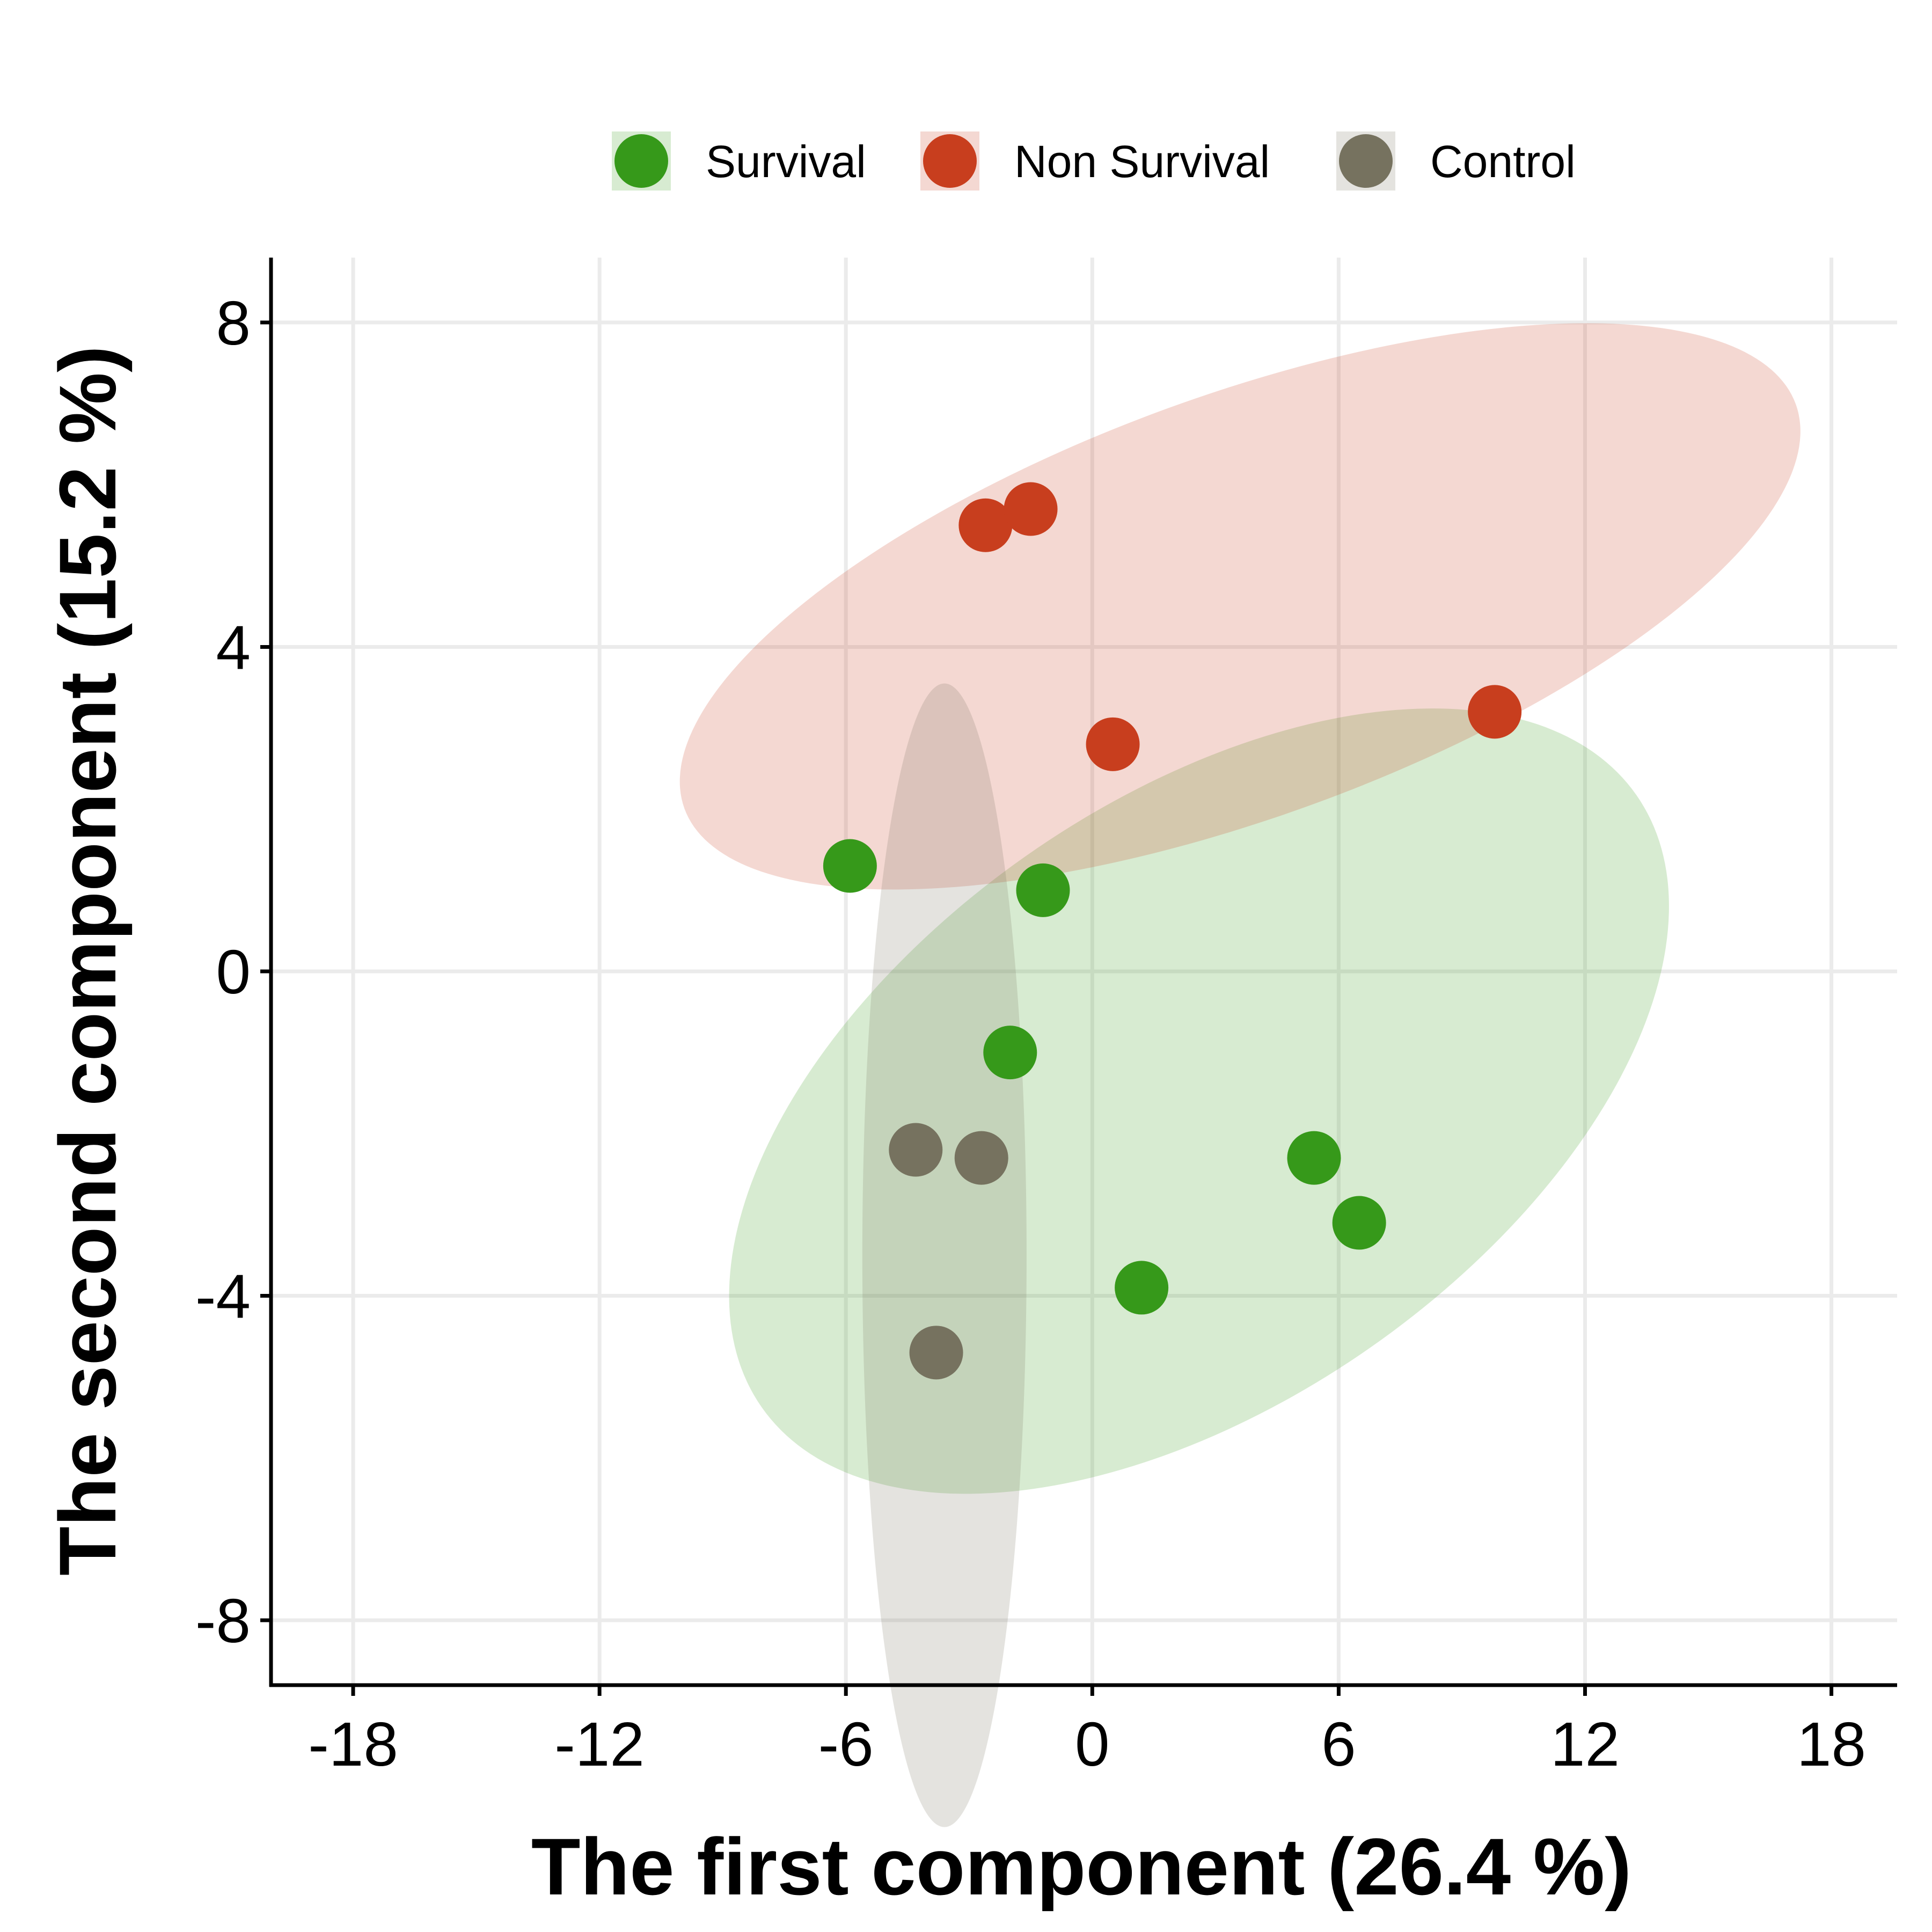  Describe the element at coordinates (1831, 1744) in the screenshot. I see `x-tick-label-6: 18` at that location.